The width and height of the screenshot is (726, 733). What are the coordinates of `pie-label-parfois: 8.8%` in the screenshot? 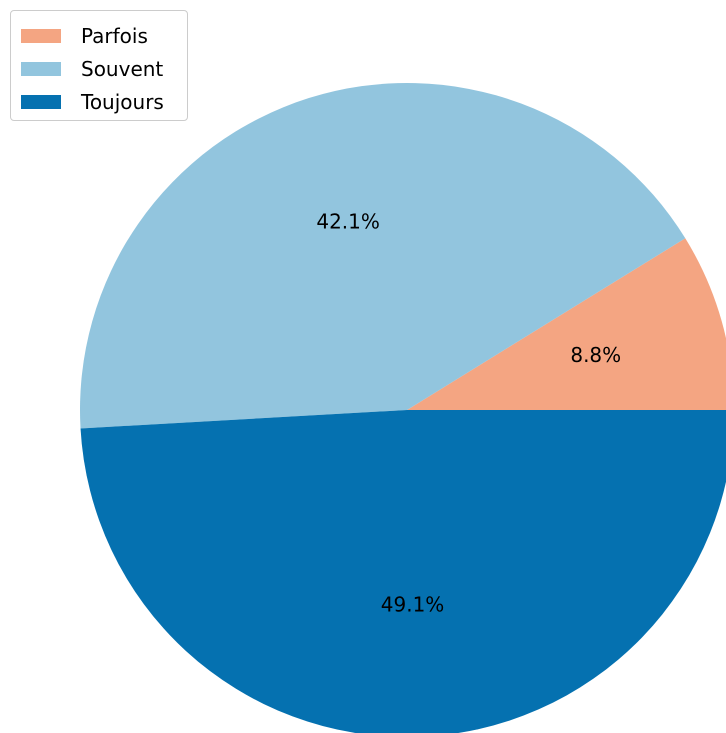 It's located at (595, 355).